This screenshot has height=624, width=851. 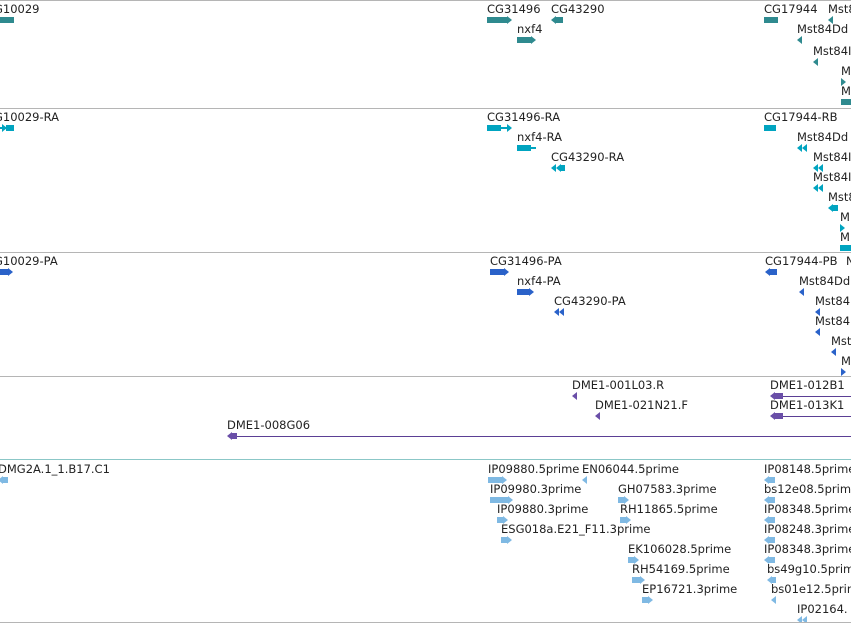 I want to click on feature-label: Mst, so click(x=841, y=341).